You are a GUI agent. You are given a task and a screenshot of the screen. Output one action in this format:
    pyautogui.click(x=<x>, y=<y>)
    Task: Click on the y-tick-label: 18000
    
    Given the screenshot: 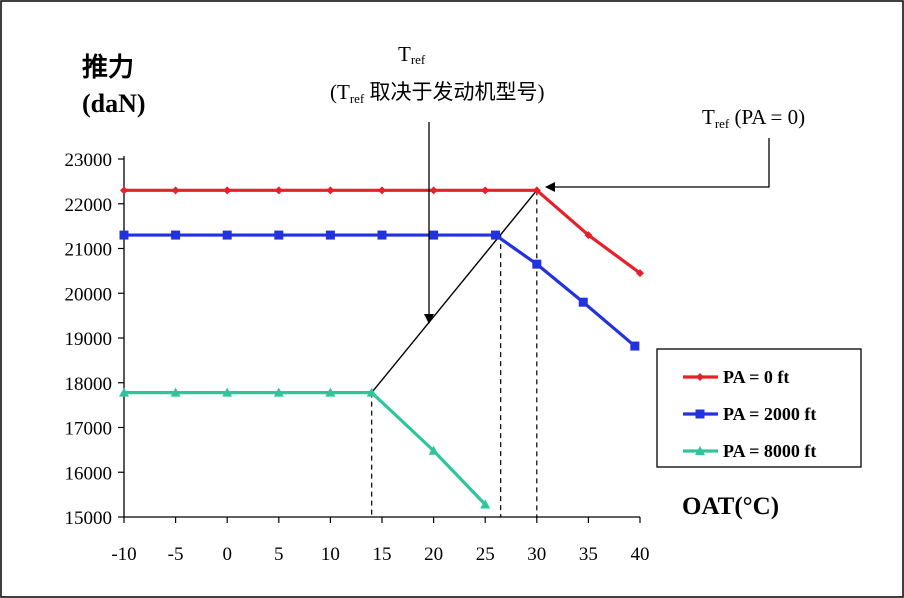 What is the action you would take?
    pyautogui.click(x=89, y=384)
    